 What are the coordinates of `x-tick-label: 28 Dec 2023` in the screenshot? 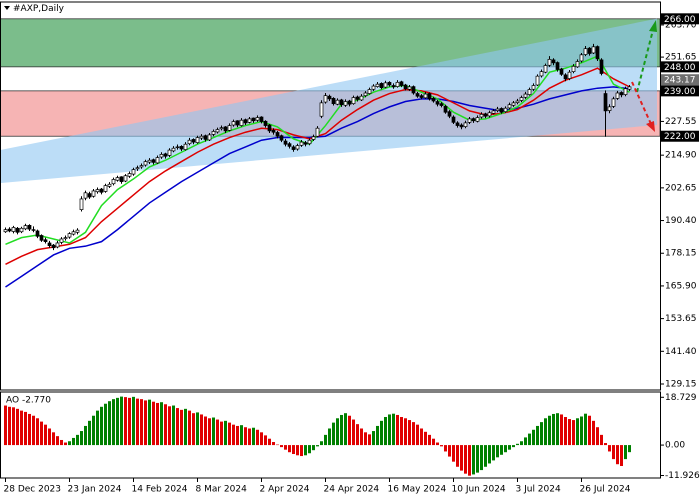 It's located at (33, 490).